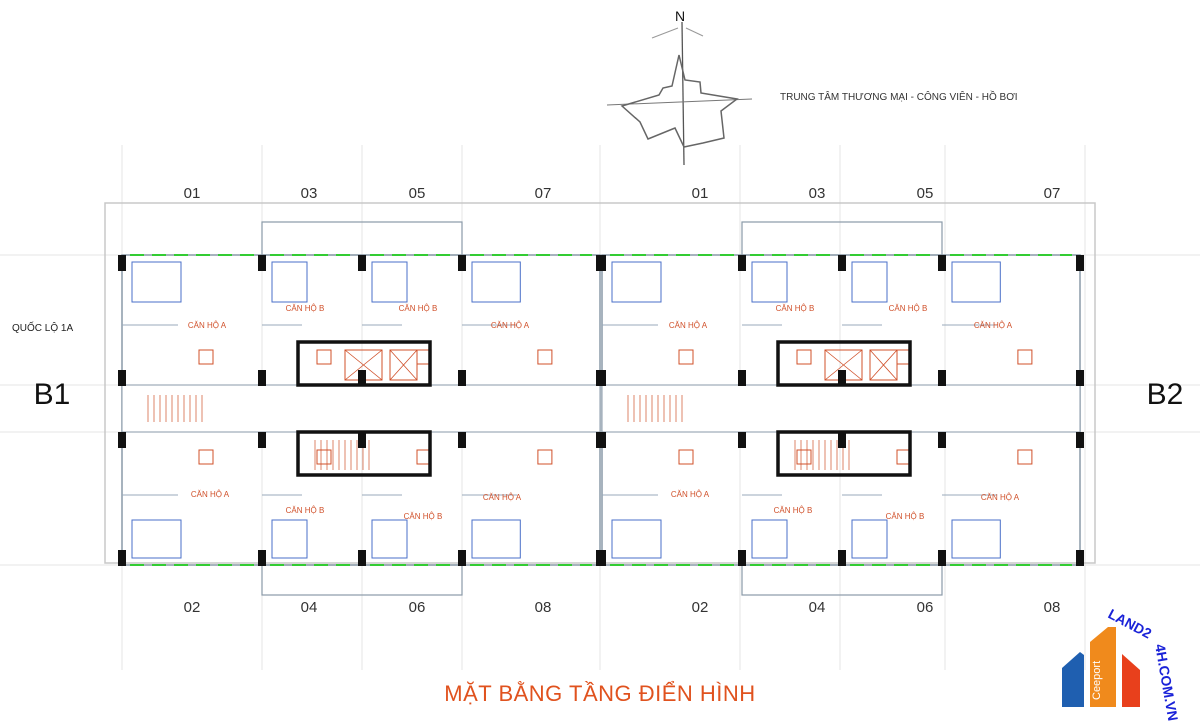 Image resolution: width=1200 pixels, height=721 pixels. Describe the element at coordinates (622, 193) in the screenshot. I see `unit-numbers-top: 01 03 05 07 01 03 05 07` at that location.